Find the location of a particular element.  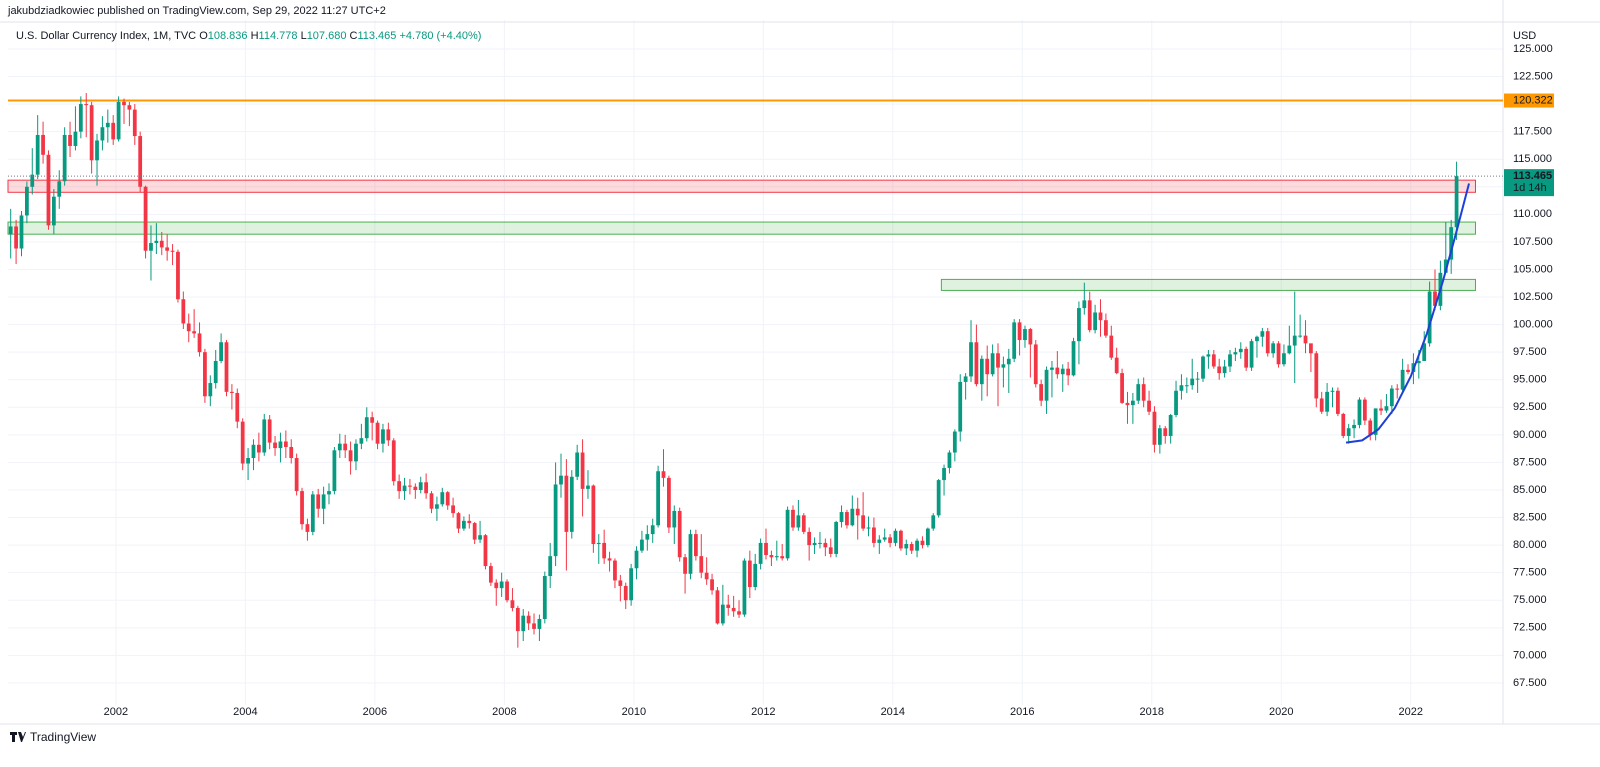

o-label: O is located at coordinates (203, 36).